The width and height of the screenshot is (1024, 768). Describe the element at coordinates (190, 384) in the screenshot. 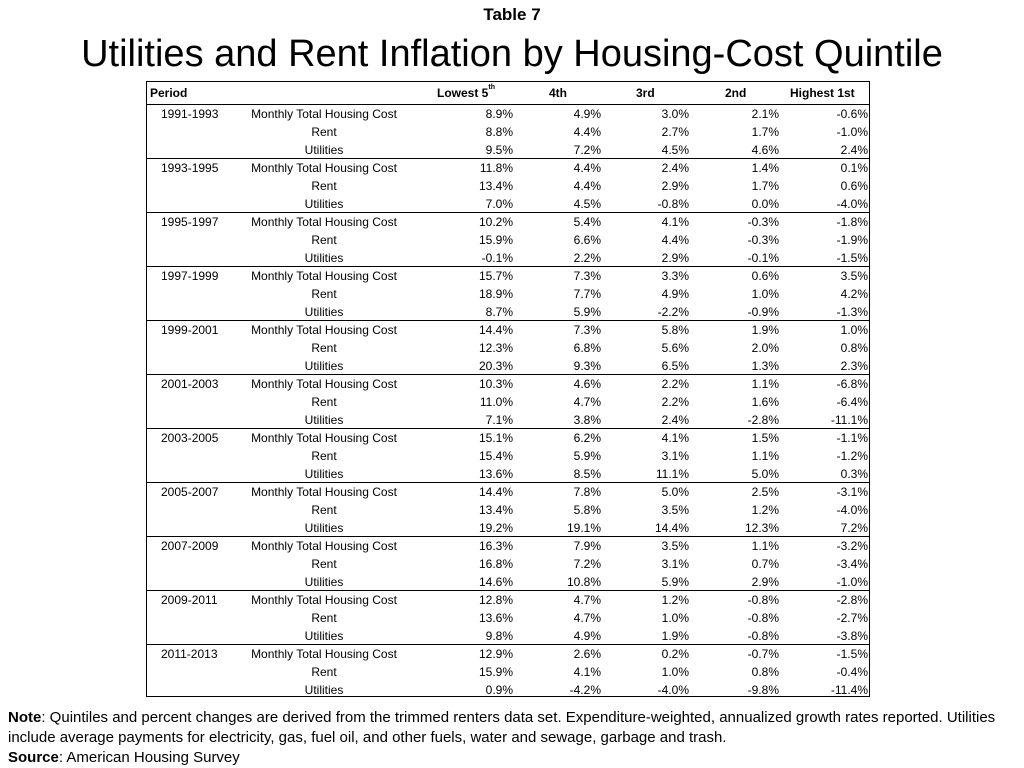

I see `period-cell: 2001-2003` at that location.